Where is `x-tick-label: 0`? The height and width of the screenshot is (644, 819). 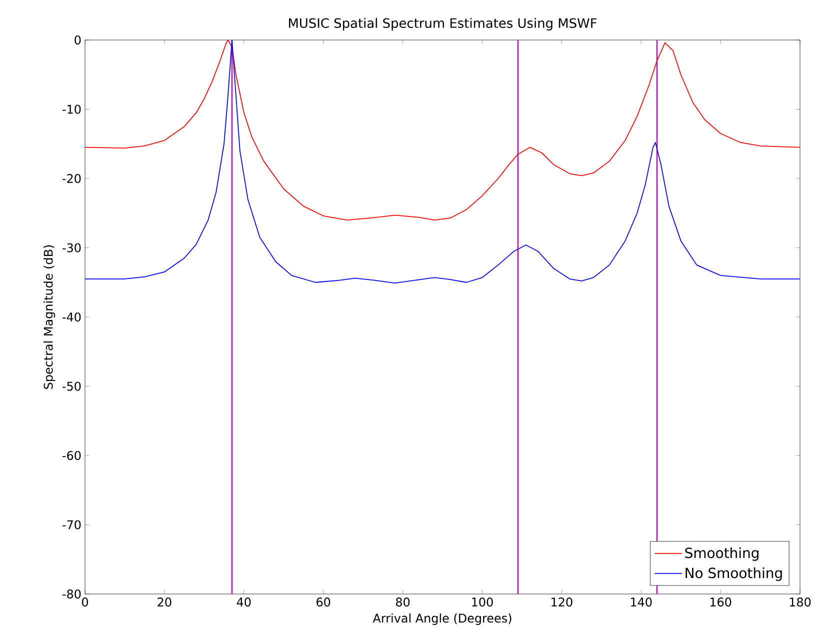 x-tick-label: 0 is located at coordinates (85, 602).